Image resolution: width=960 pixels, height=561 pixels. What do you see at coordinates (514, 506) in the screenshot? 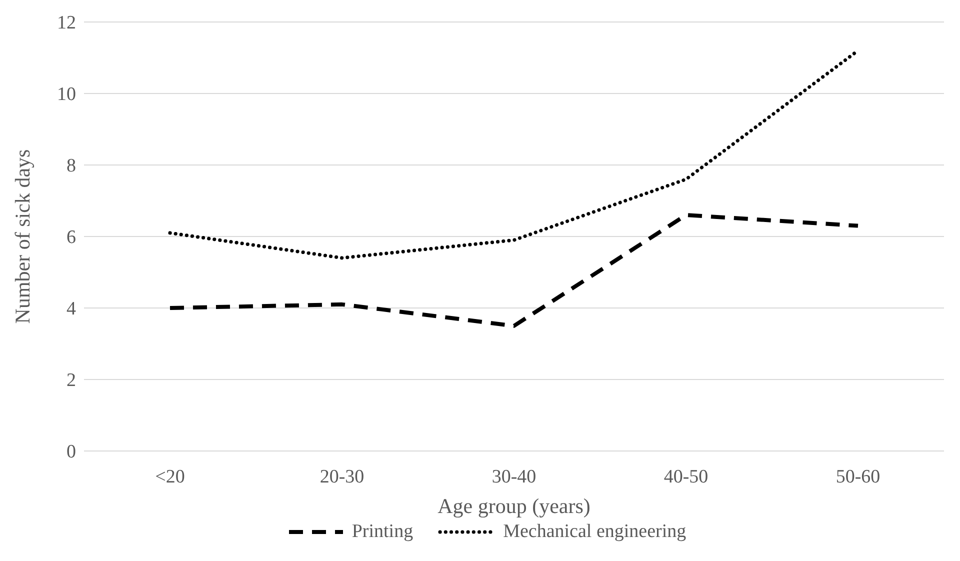
I see `x-axis-title: Age group (years)` at bounding box center [514, 506].